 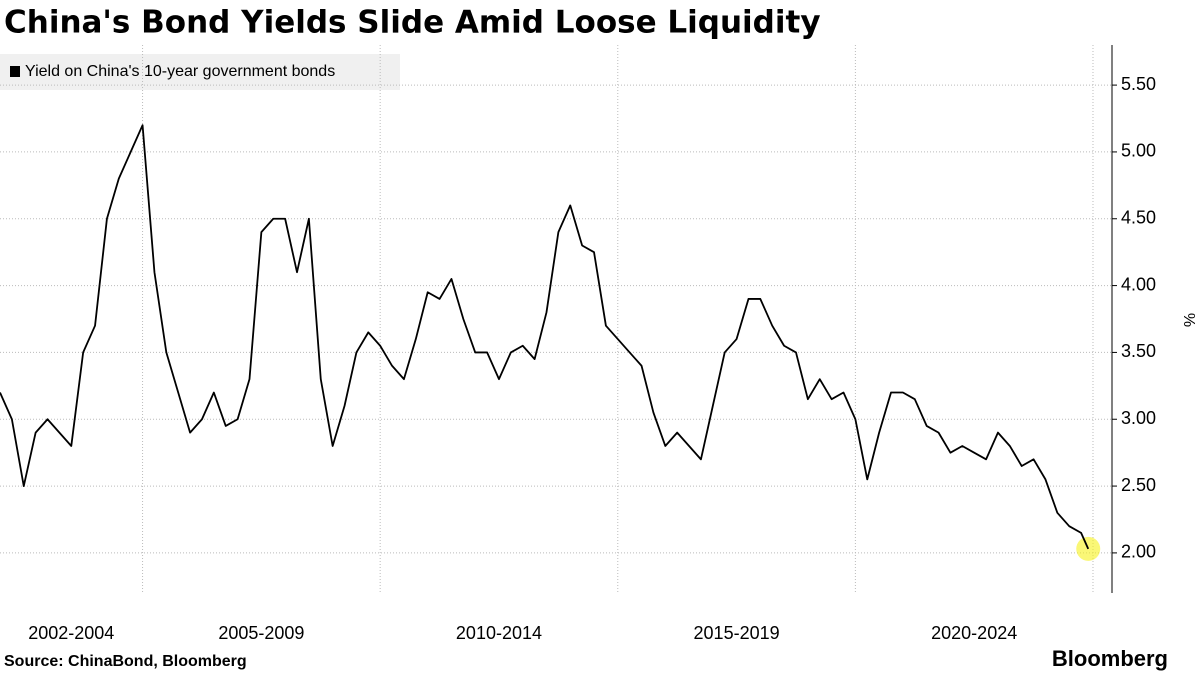 What do you see at coordinates (499, 633) in the screenshot?
I see `x-tick-label: 2010-2014` at bounding box center [499, 633].